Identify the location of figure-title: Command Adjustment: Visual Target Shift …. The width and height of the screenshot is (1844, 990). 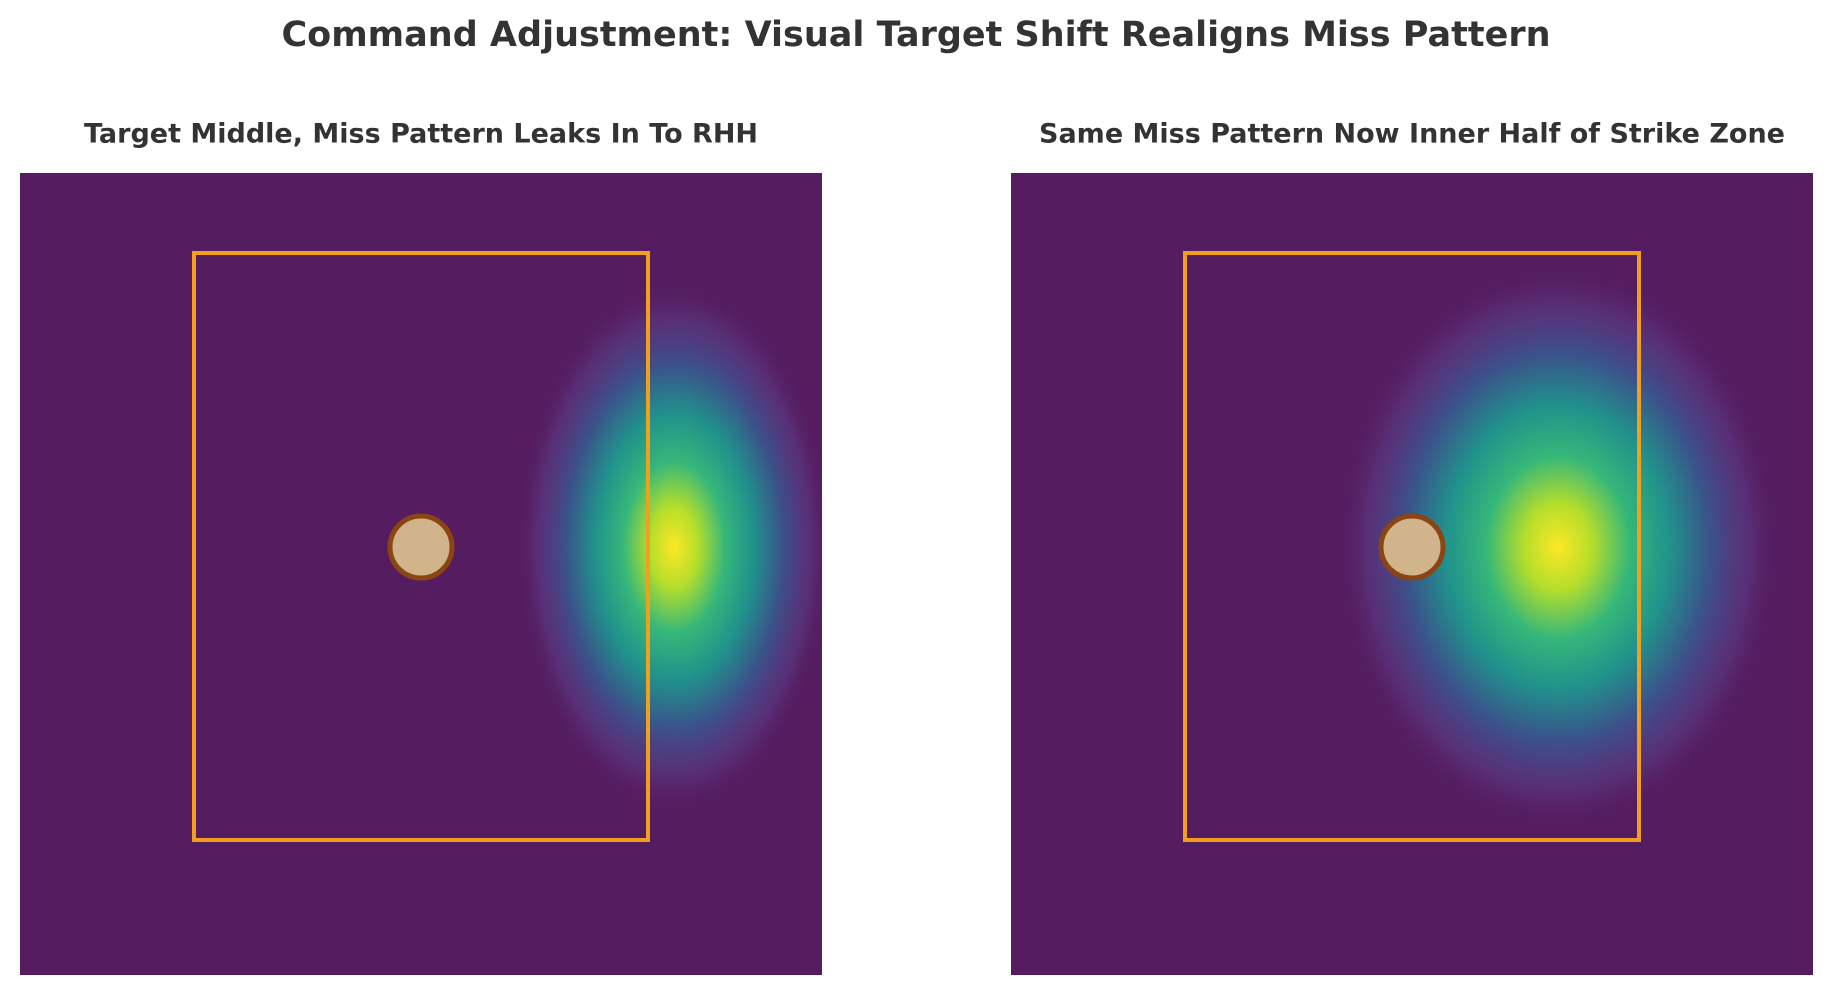
(915, 35).